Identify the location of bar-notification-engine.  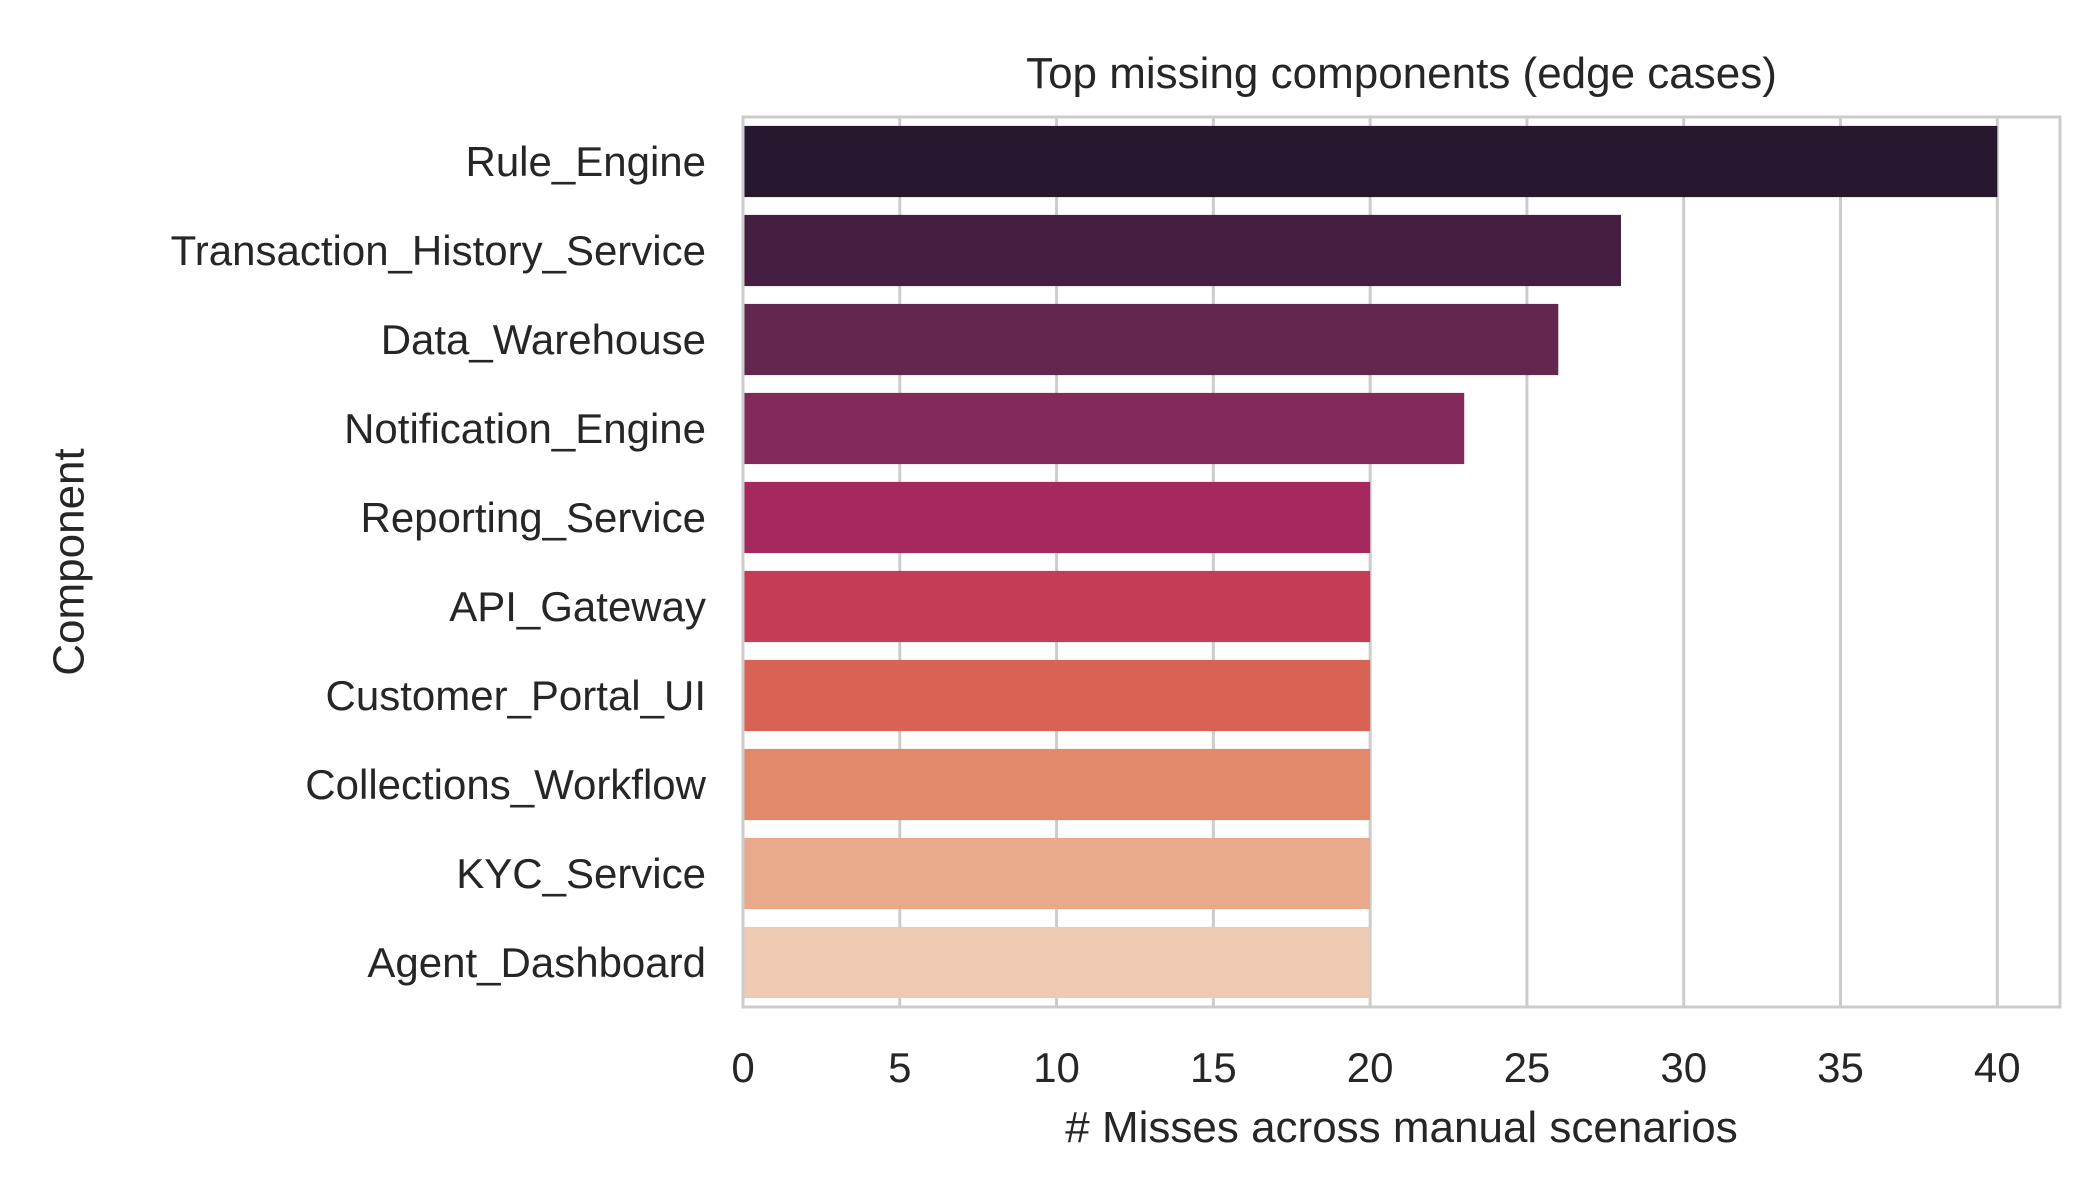
(1104, 428).